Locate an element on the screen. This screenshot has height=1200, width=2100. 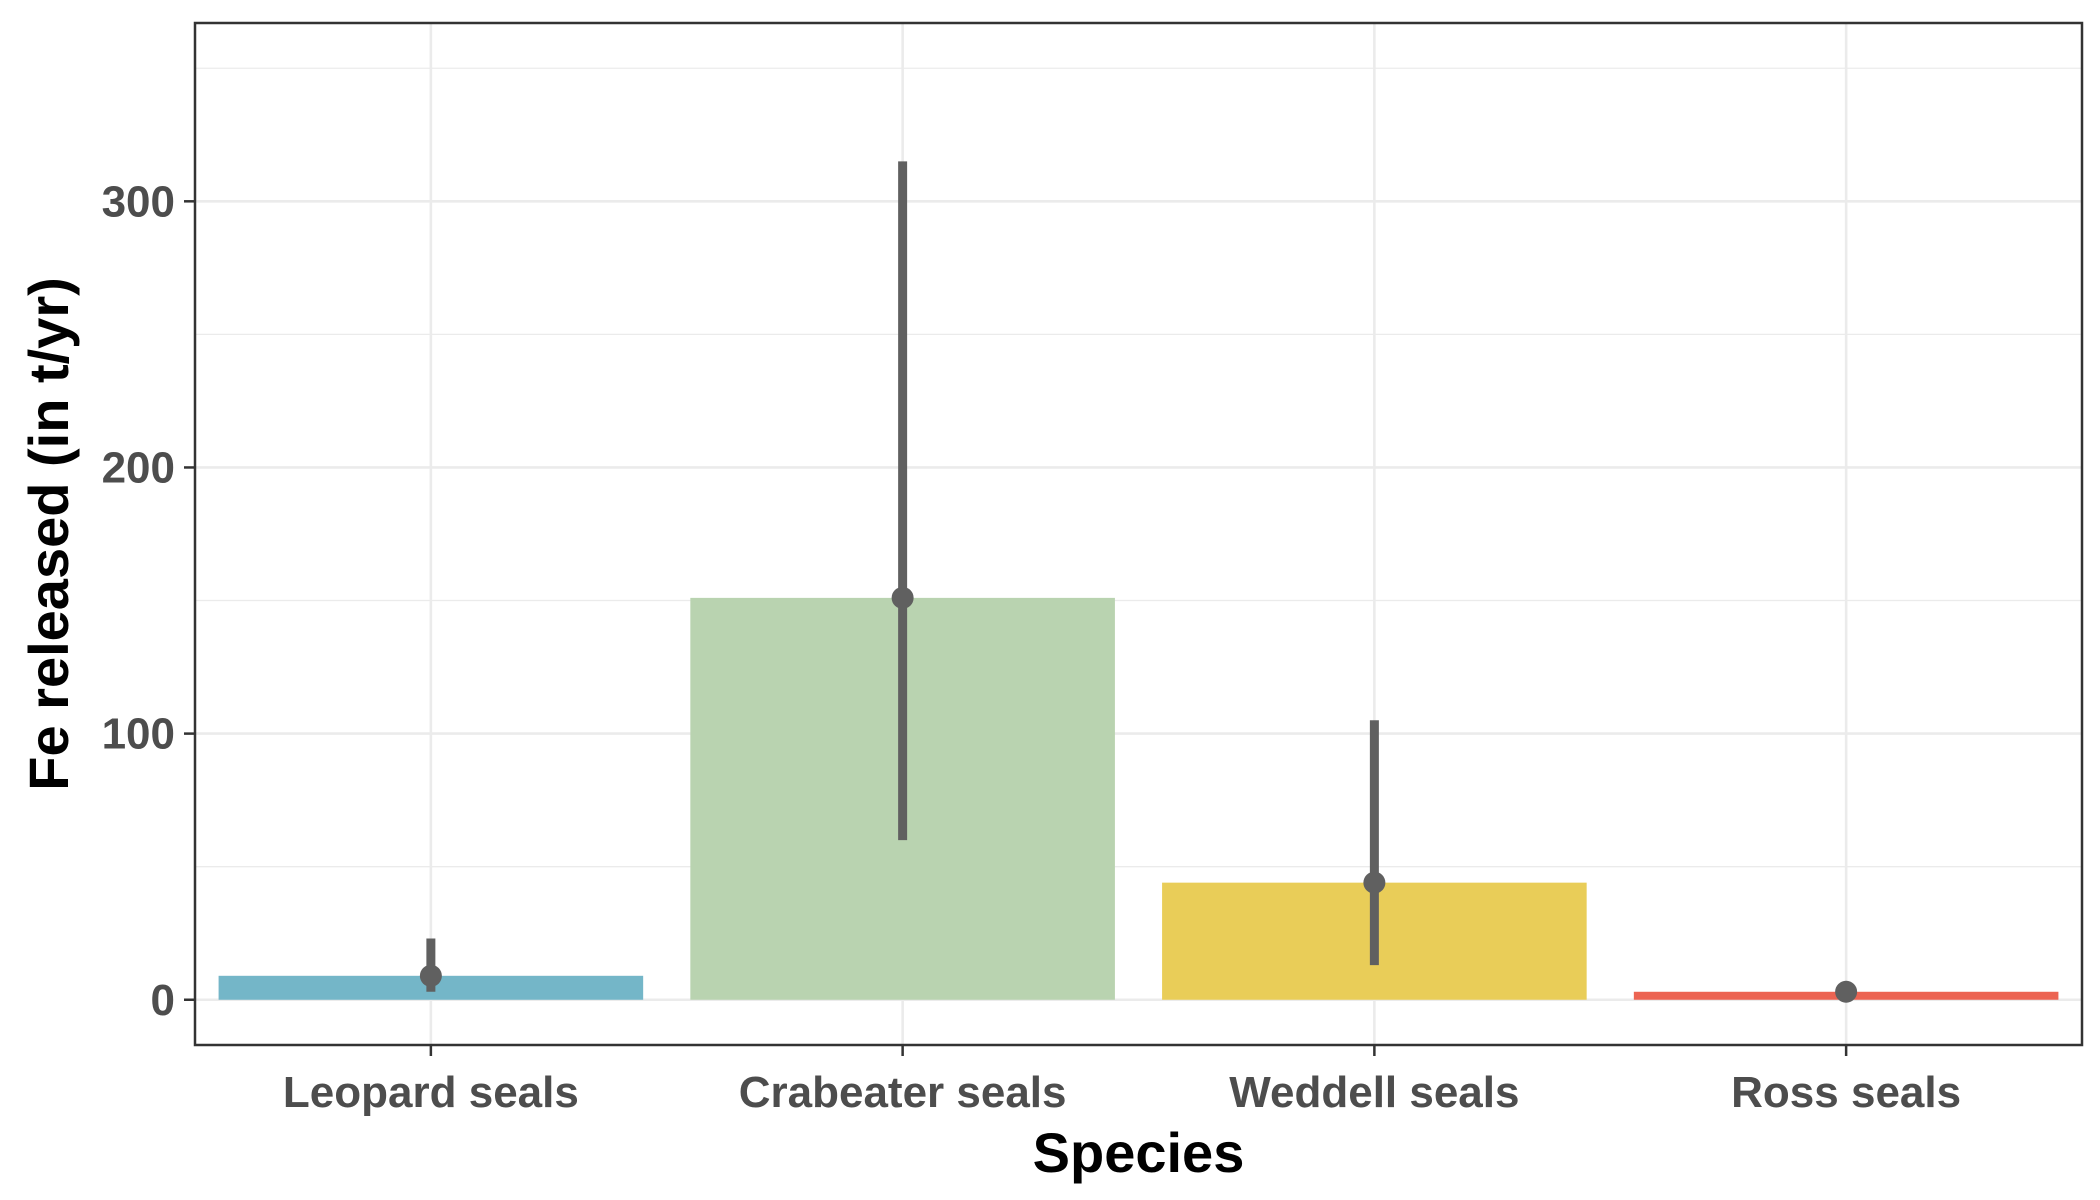
x-tick-label: Ross seals is located at coordinates (1846, 1092).